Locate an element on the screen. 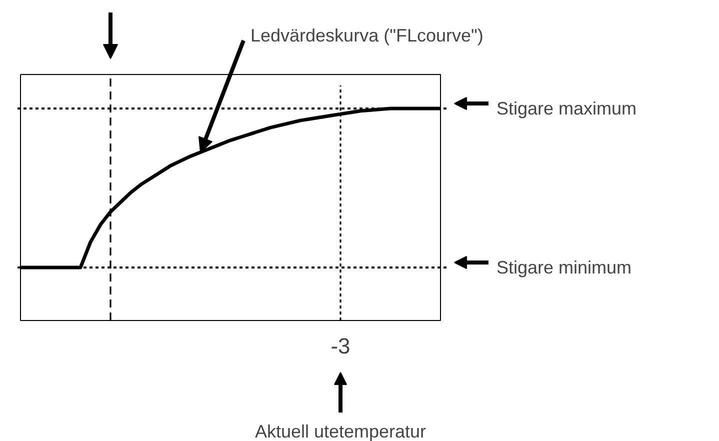 This screenshot has width=719, height=441. text: -3 is located at coordinates (340, 346).